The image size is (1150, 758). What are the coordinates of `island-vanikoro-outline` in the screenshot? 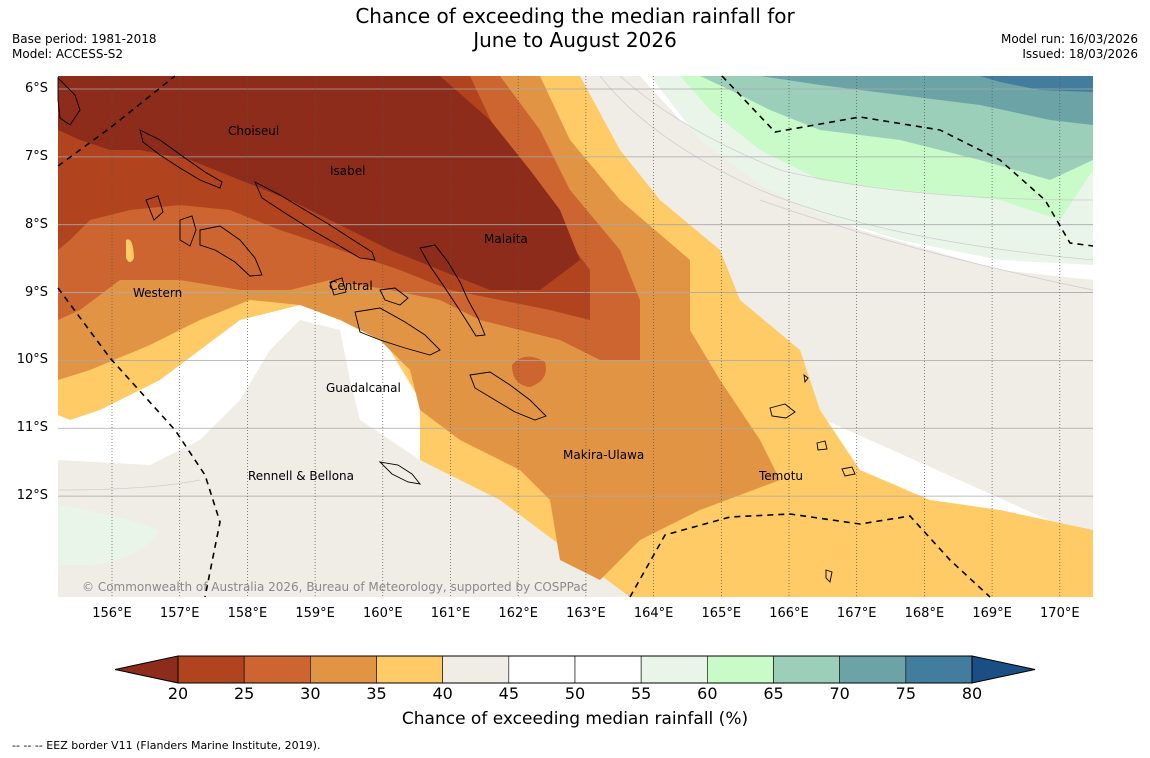 It's located at (822, 445).